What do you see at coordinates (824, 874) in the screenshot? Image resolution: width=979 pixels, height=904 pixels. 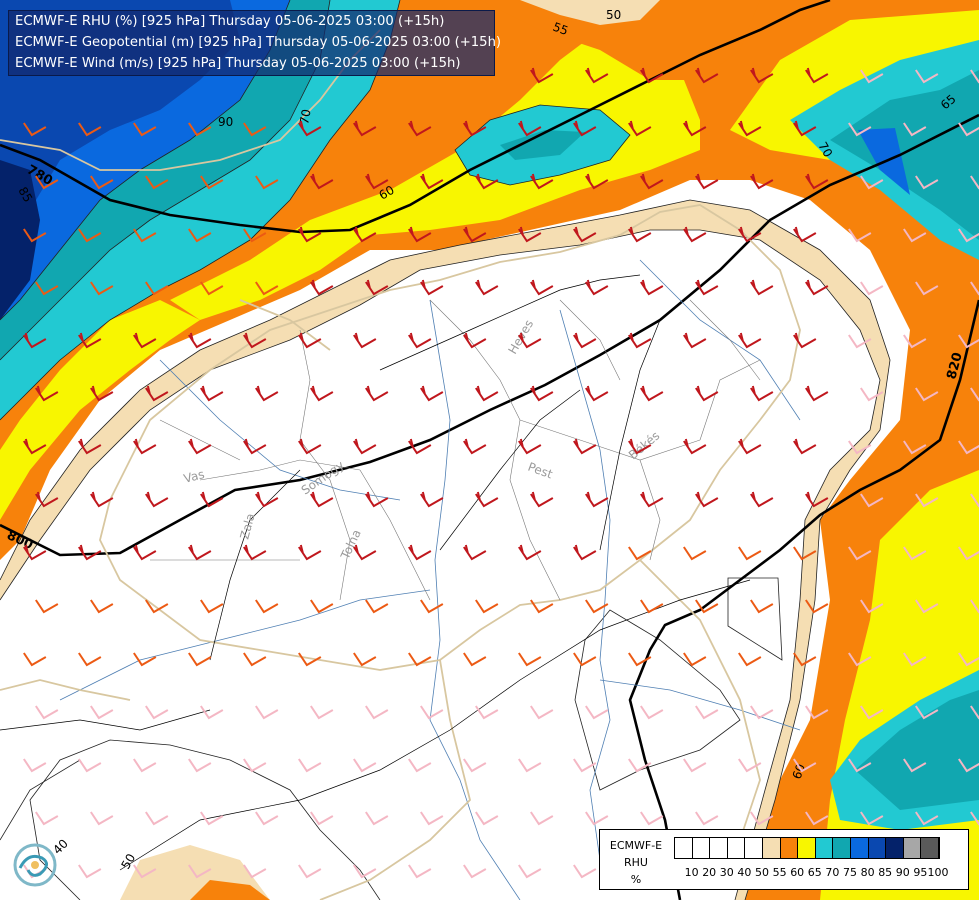 I see `legend-ticks: 10 20 30 40 50 55 60 65 70 75 80 85 90 95 100` at bounding box center [824, 874].